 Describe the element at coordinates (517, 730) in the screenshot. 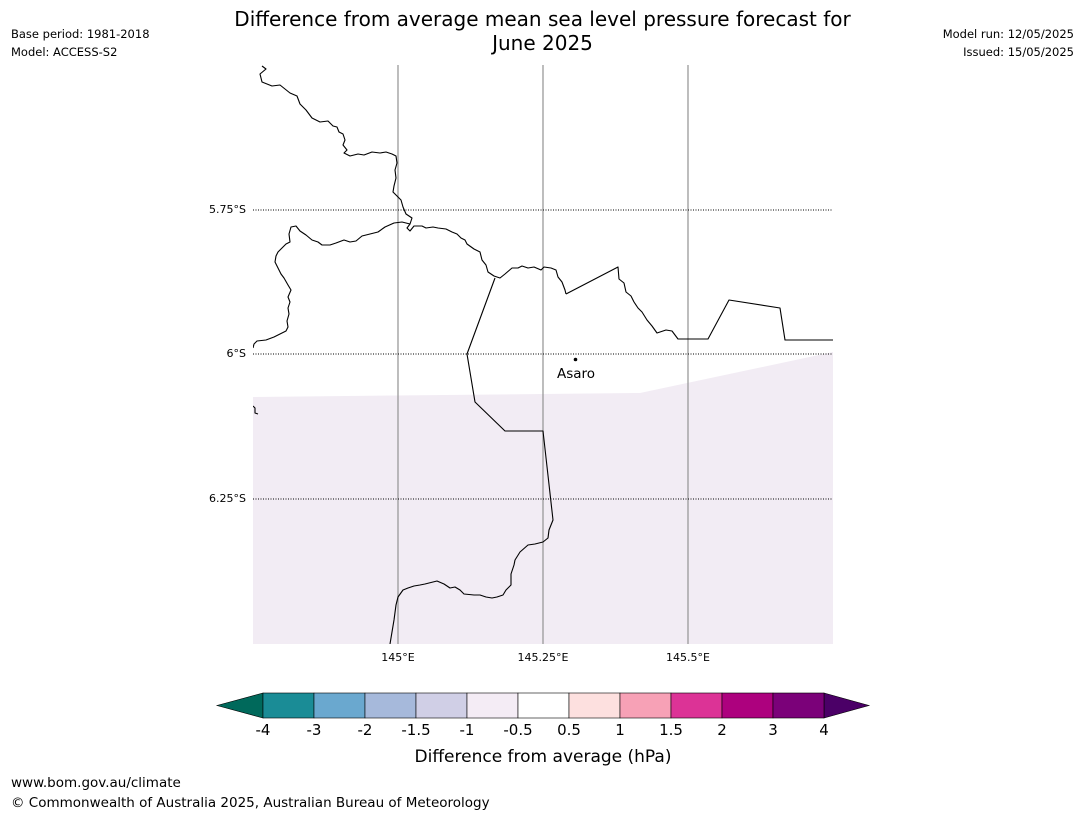

I see `colorbar-tick-label: -0.5` at that location.